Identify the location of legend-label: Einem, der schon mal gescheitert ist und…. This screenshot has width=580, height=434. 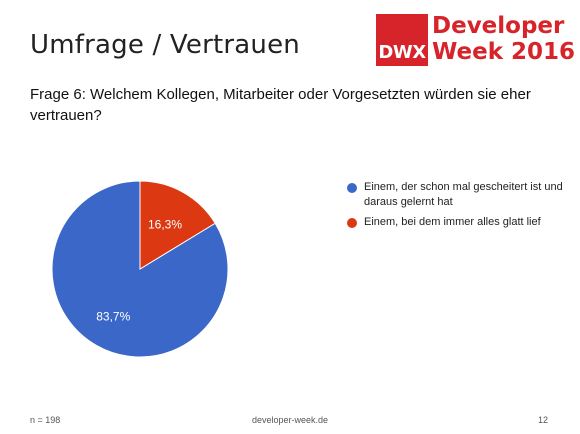
(463, 194).